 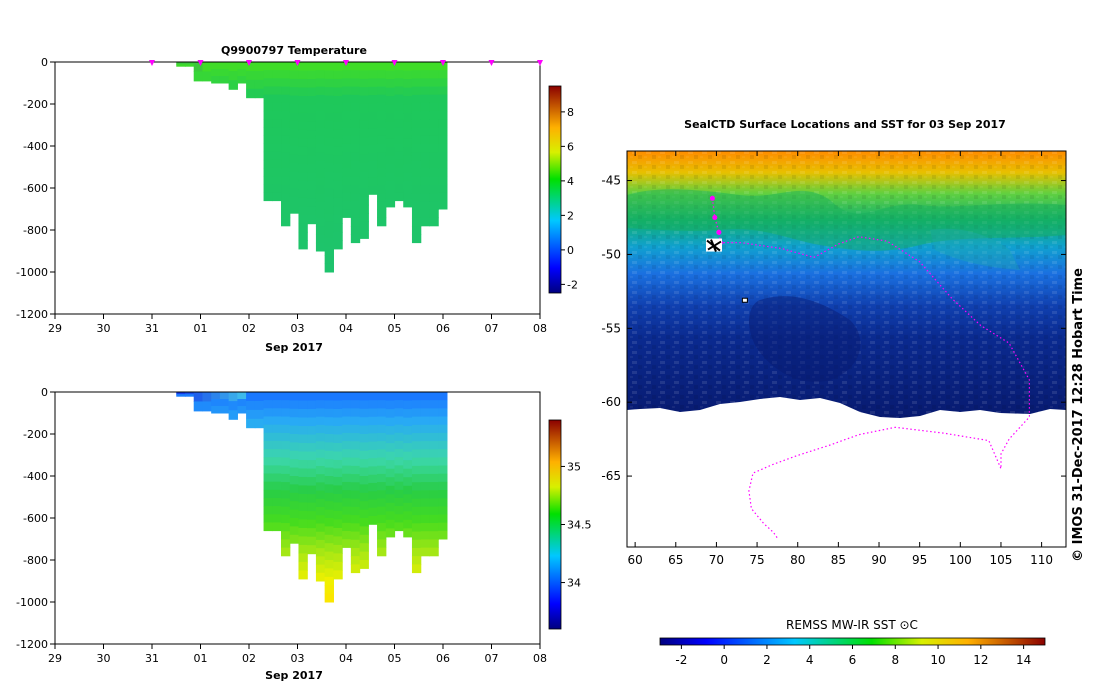 I want to click on map-colorbar-tick-label: 8, so click(x=895, y=660).